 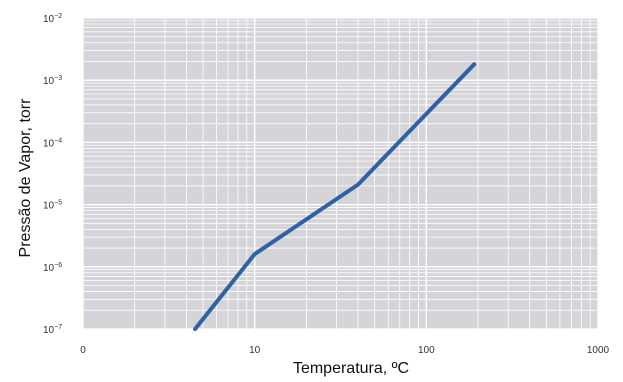 I want to click on x-tick-label: 1000, so click(x=598, y=350).